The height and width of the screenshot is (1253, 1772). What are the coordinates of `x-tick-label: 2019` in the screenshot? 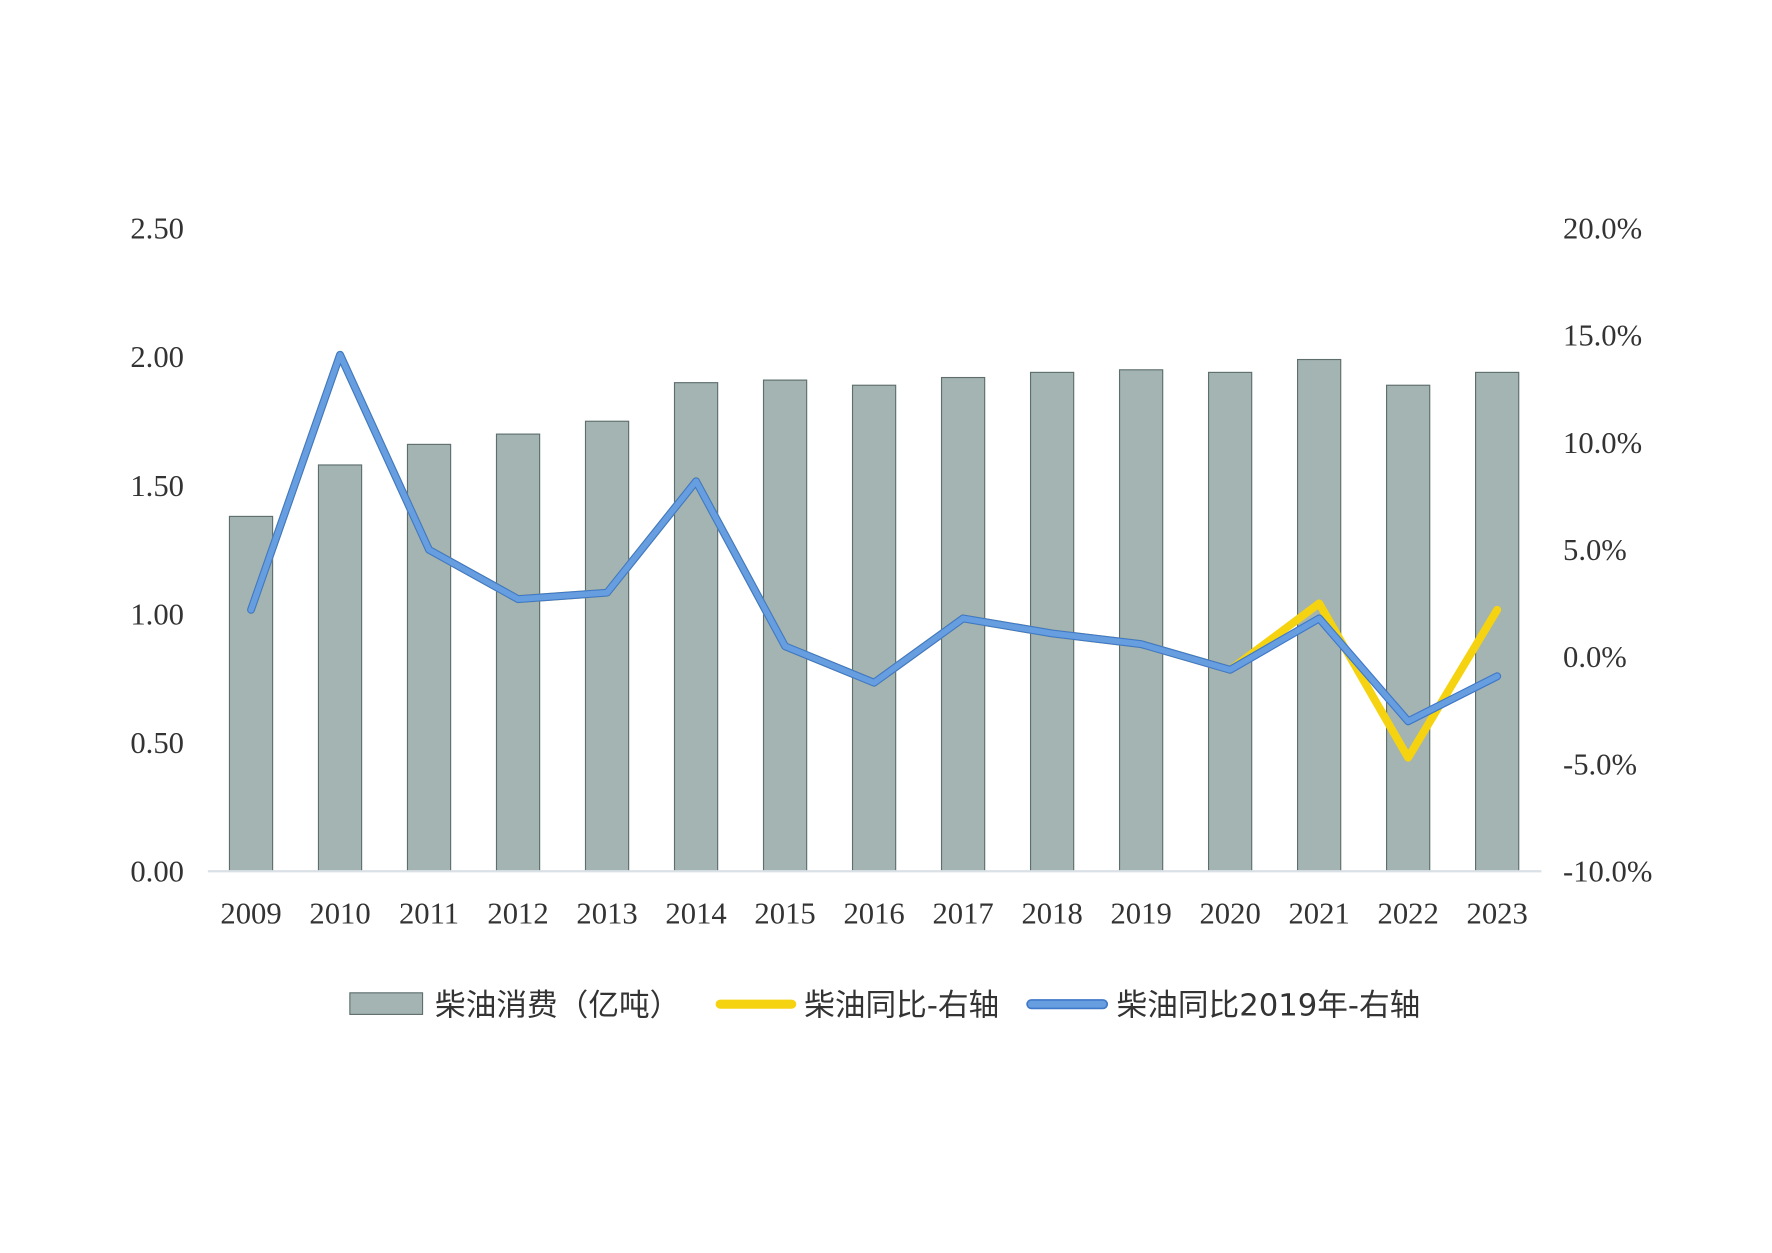 It's located at (1140, 914).